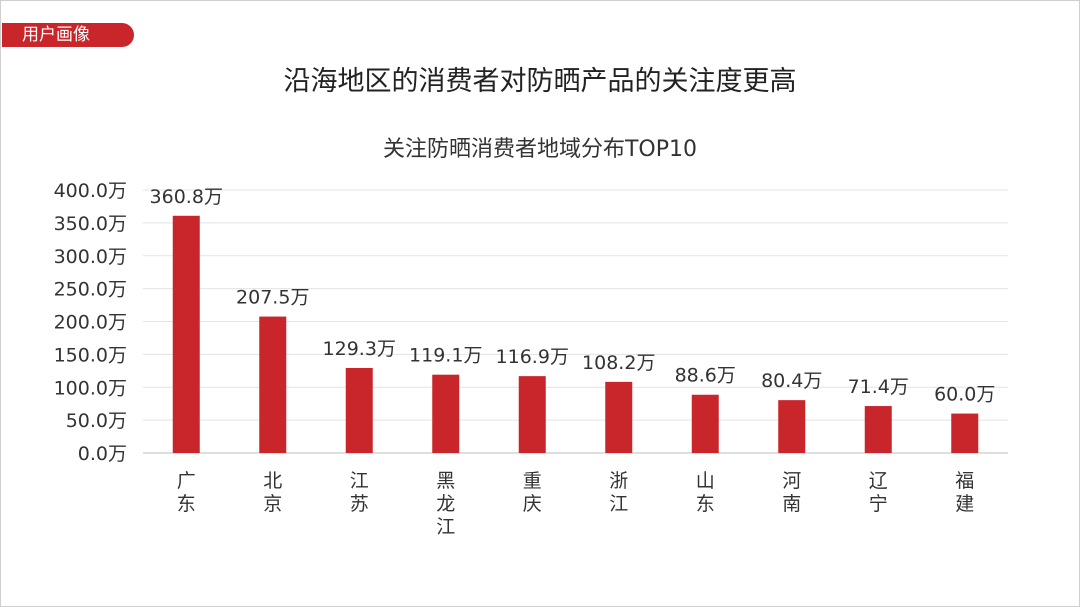 This screenshot has height=607, width=1080. What do you see at coordinates (791, 381) in the screenshot?
I see `bar-value-label: 80.4万` at bounding box center [791, 381].